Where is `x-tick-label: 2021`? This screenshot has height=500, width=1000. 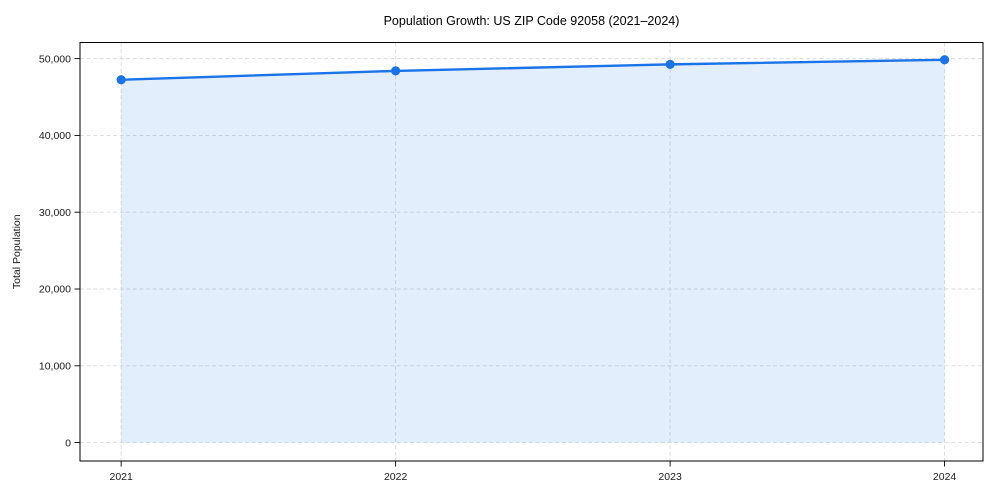
x-tick-label: 2021 is located at coordinates (121, 477).